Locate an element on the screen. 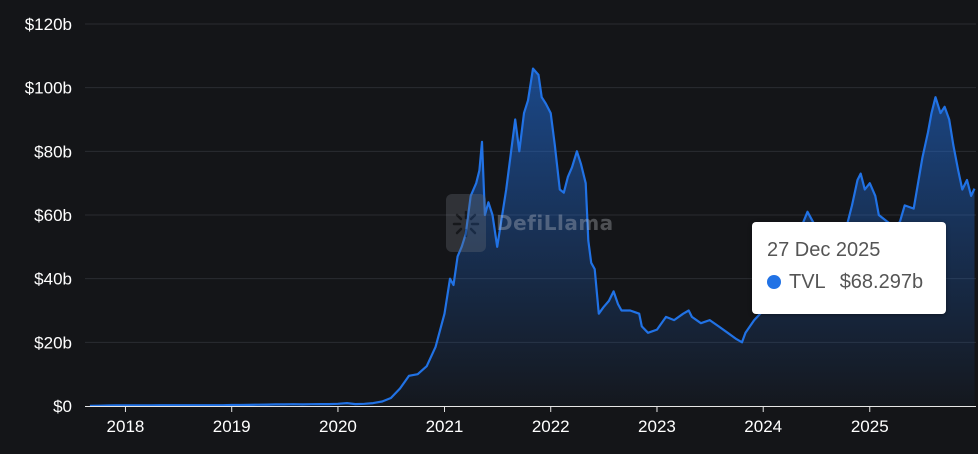  x-tick-label: 2024 is located at coordinates (763, 426).